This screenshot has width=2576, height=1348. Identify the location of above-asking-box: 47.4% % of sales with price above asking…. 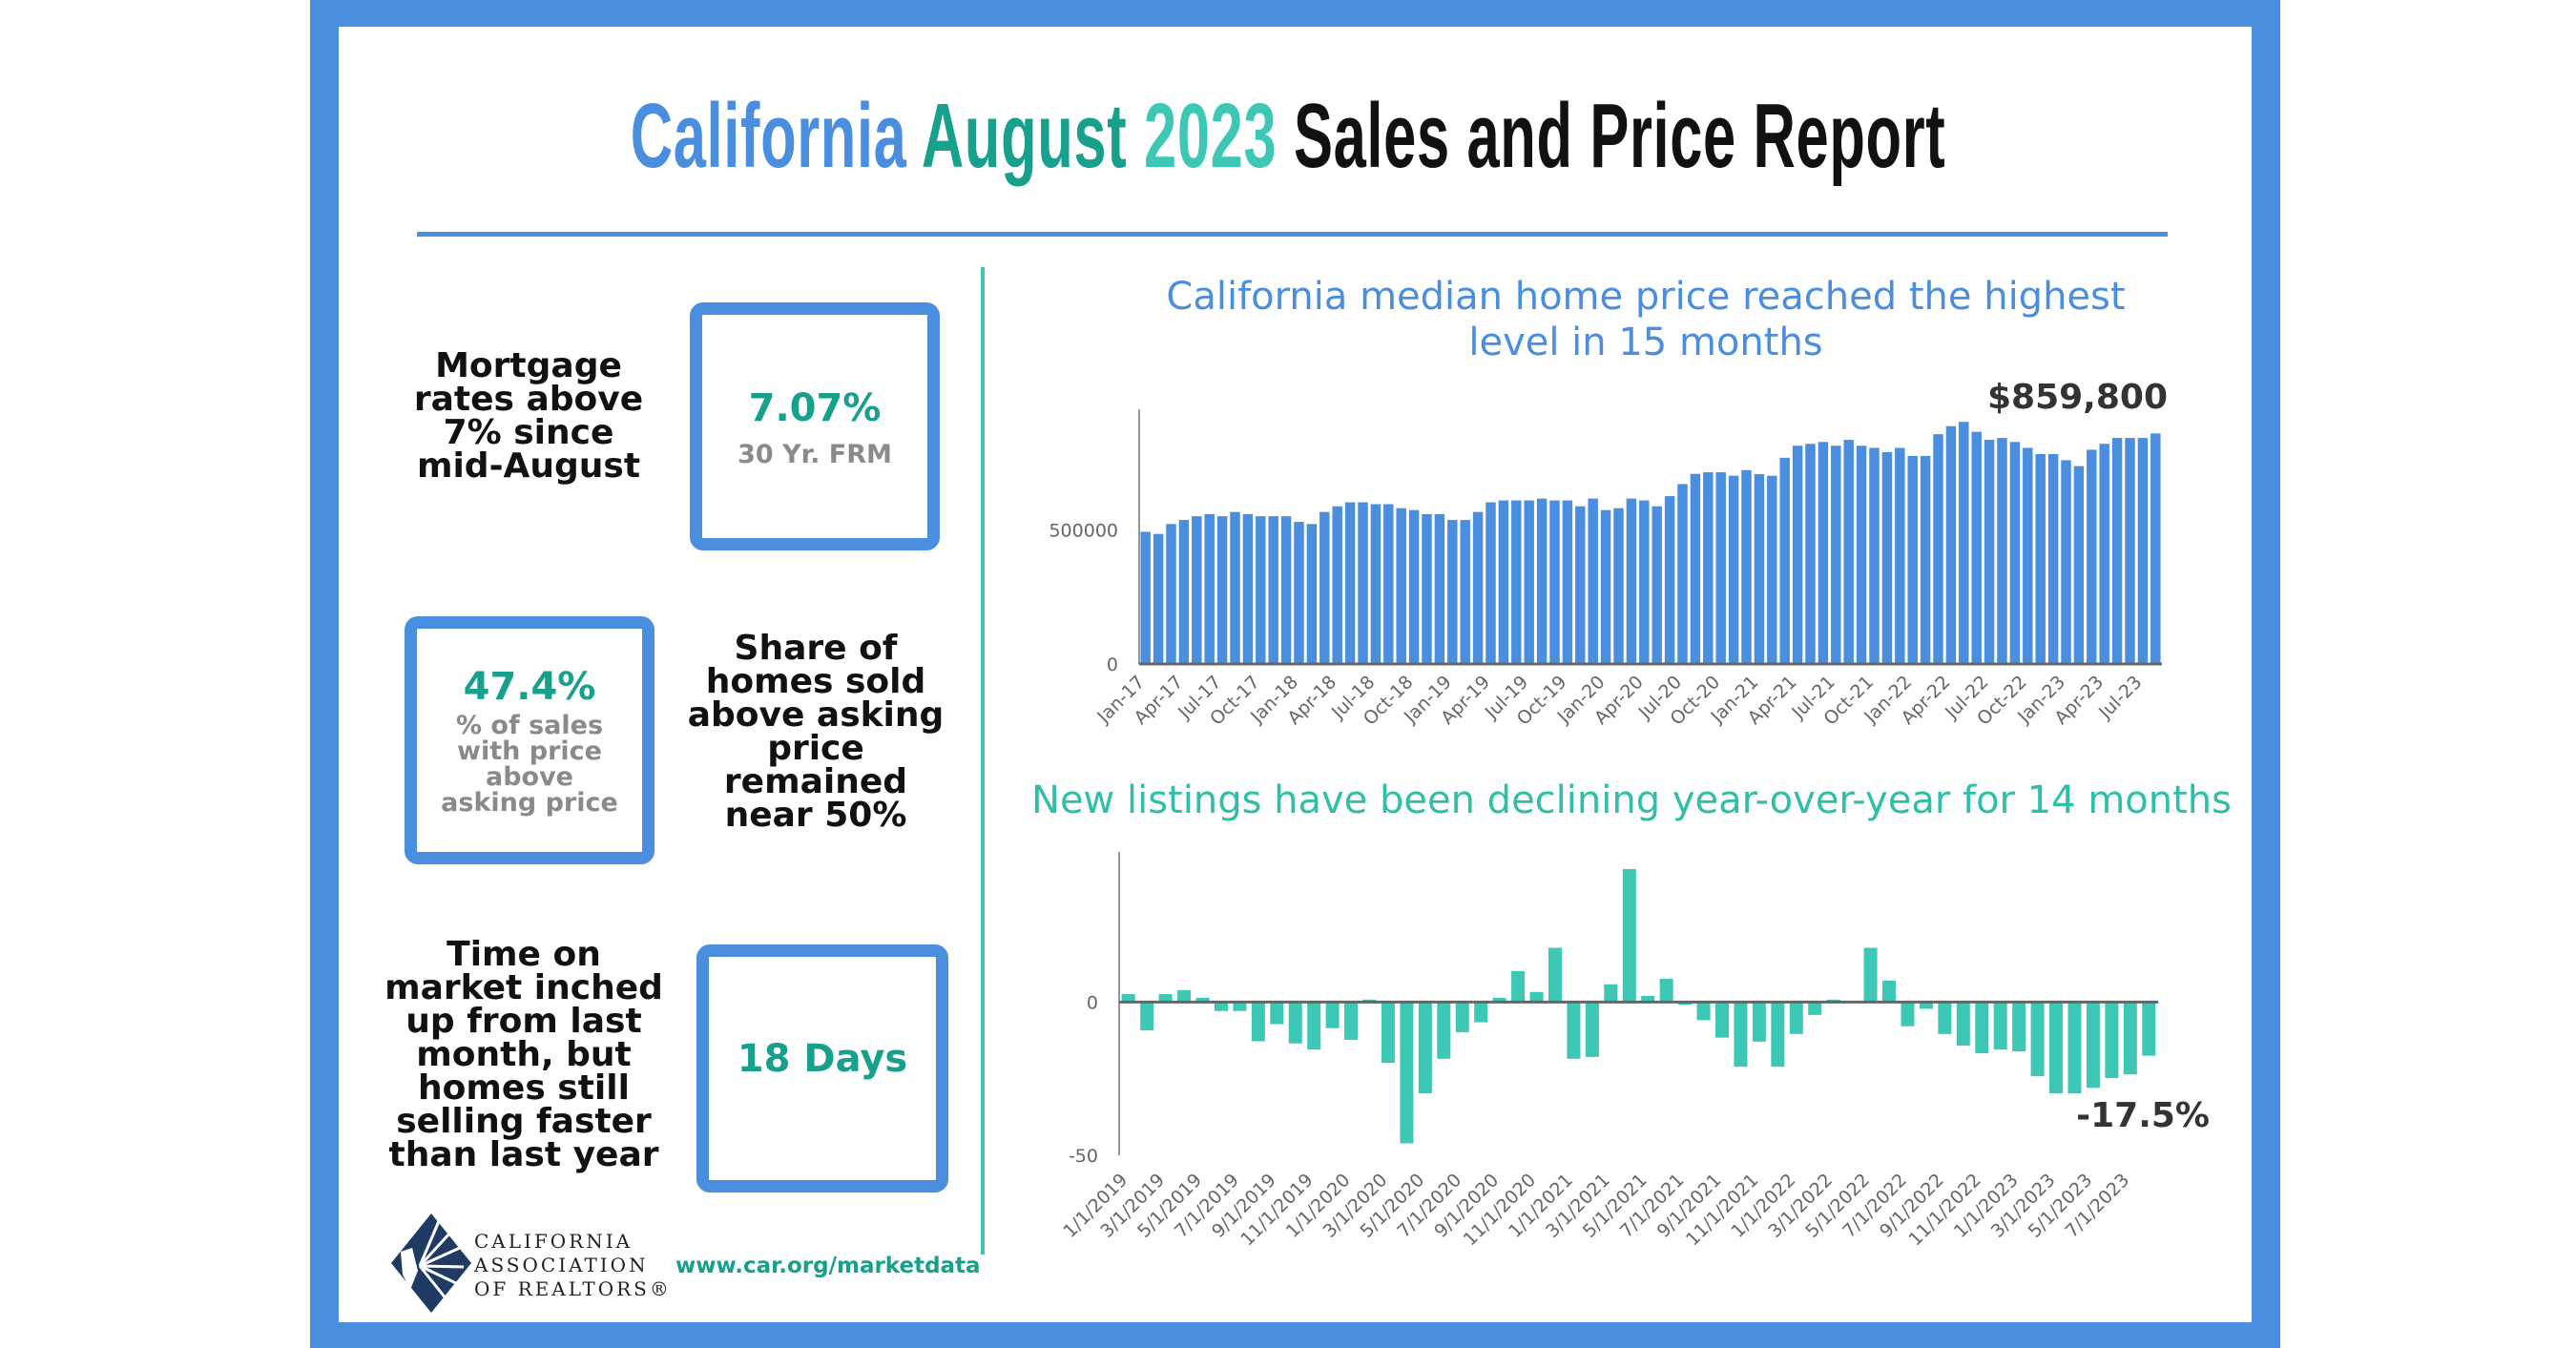
(529, 740).